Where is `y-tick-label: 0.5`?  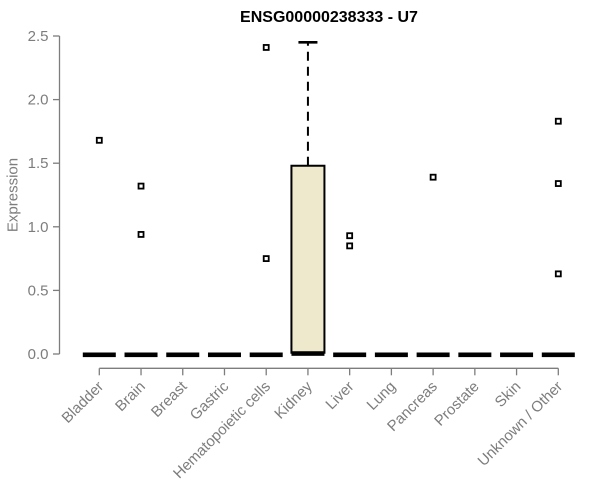 y-tick-label: 0.5 is located at coordinates (38, 290).